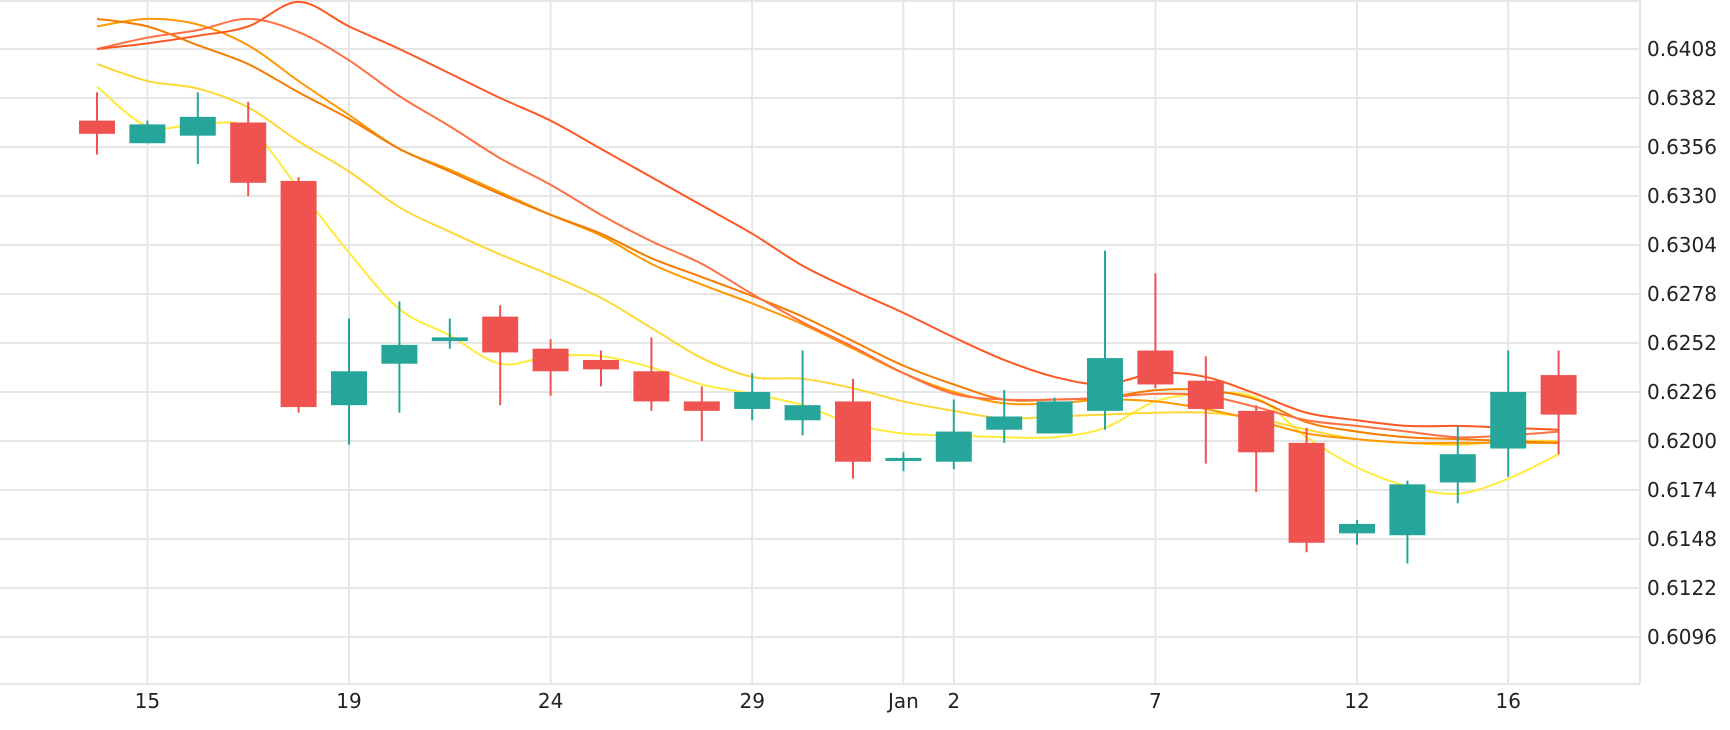 This screenshot has height=730, width=1730. I want to click on x-tick-label: 29, so click(751, 701).